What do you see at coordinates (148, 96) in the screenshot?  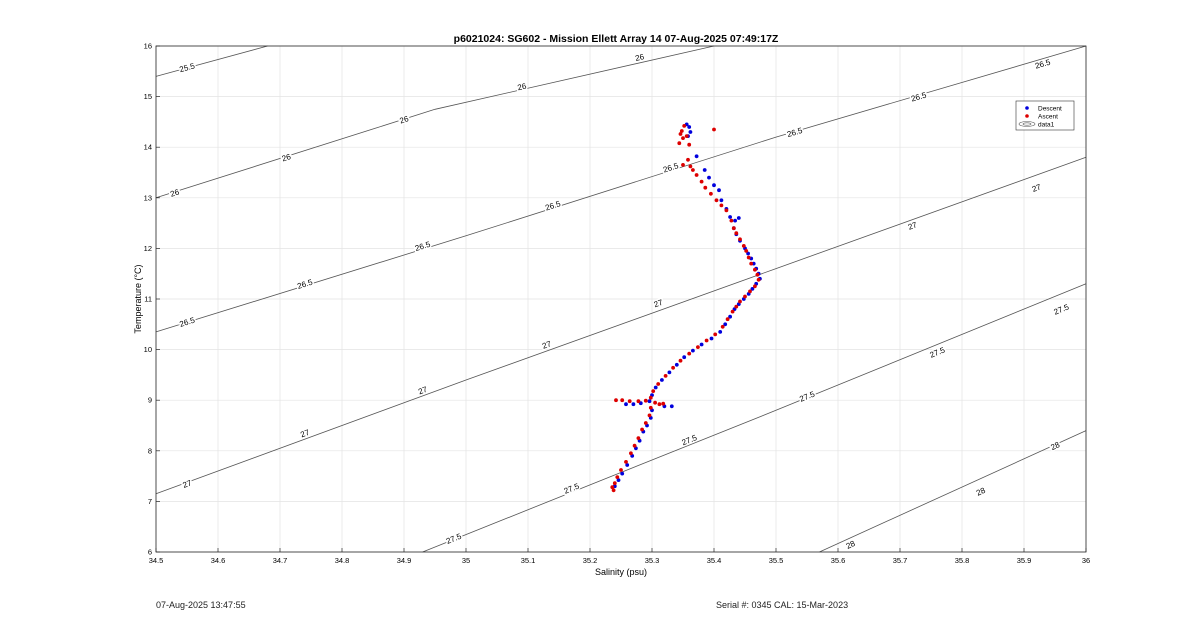 I see `y-tick-label: 15` at bounding box center [148, 96].